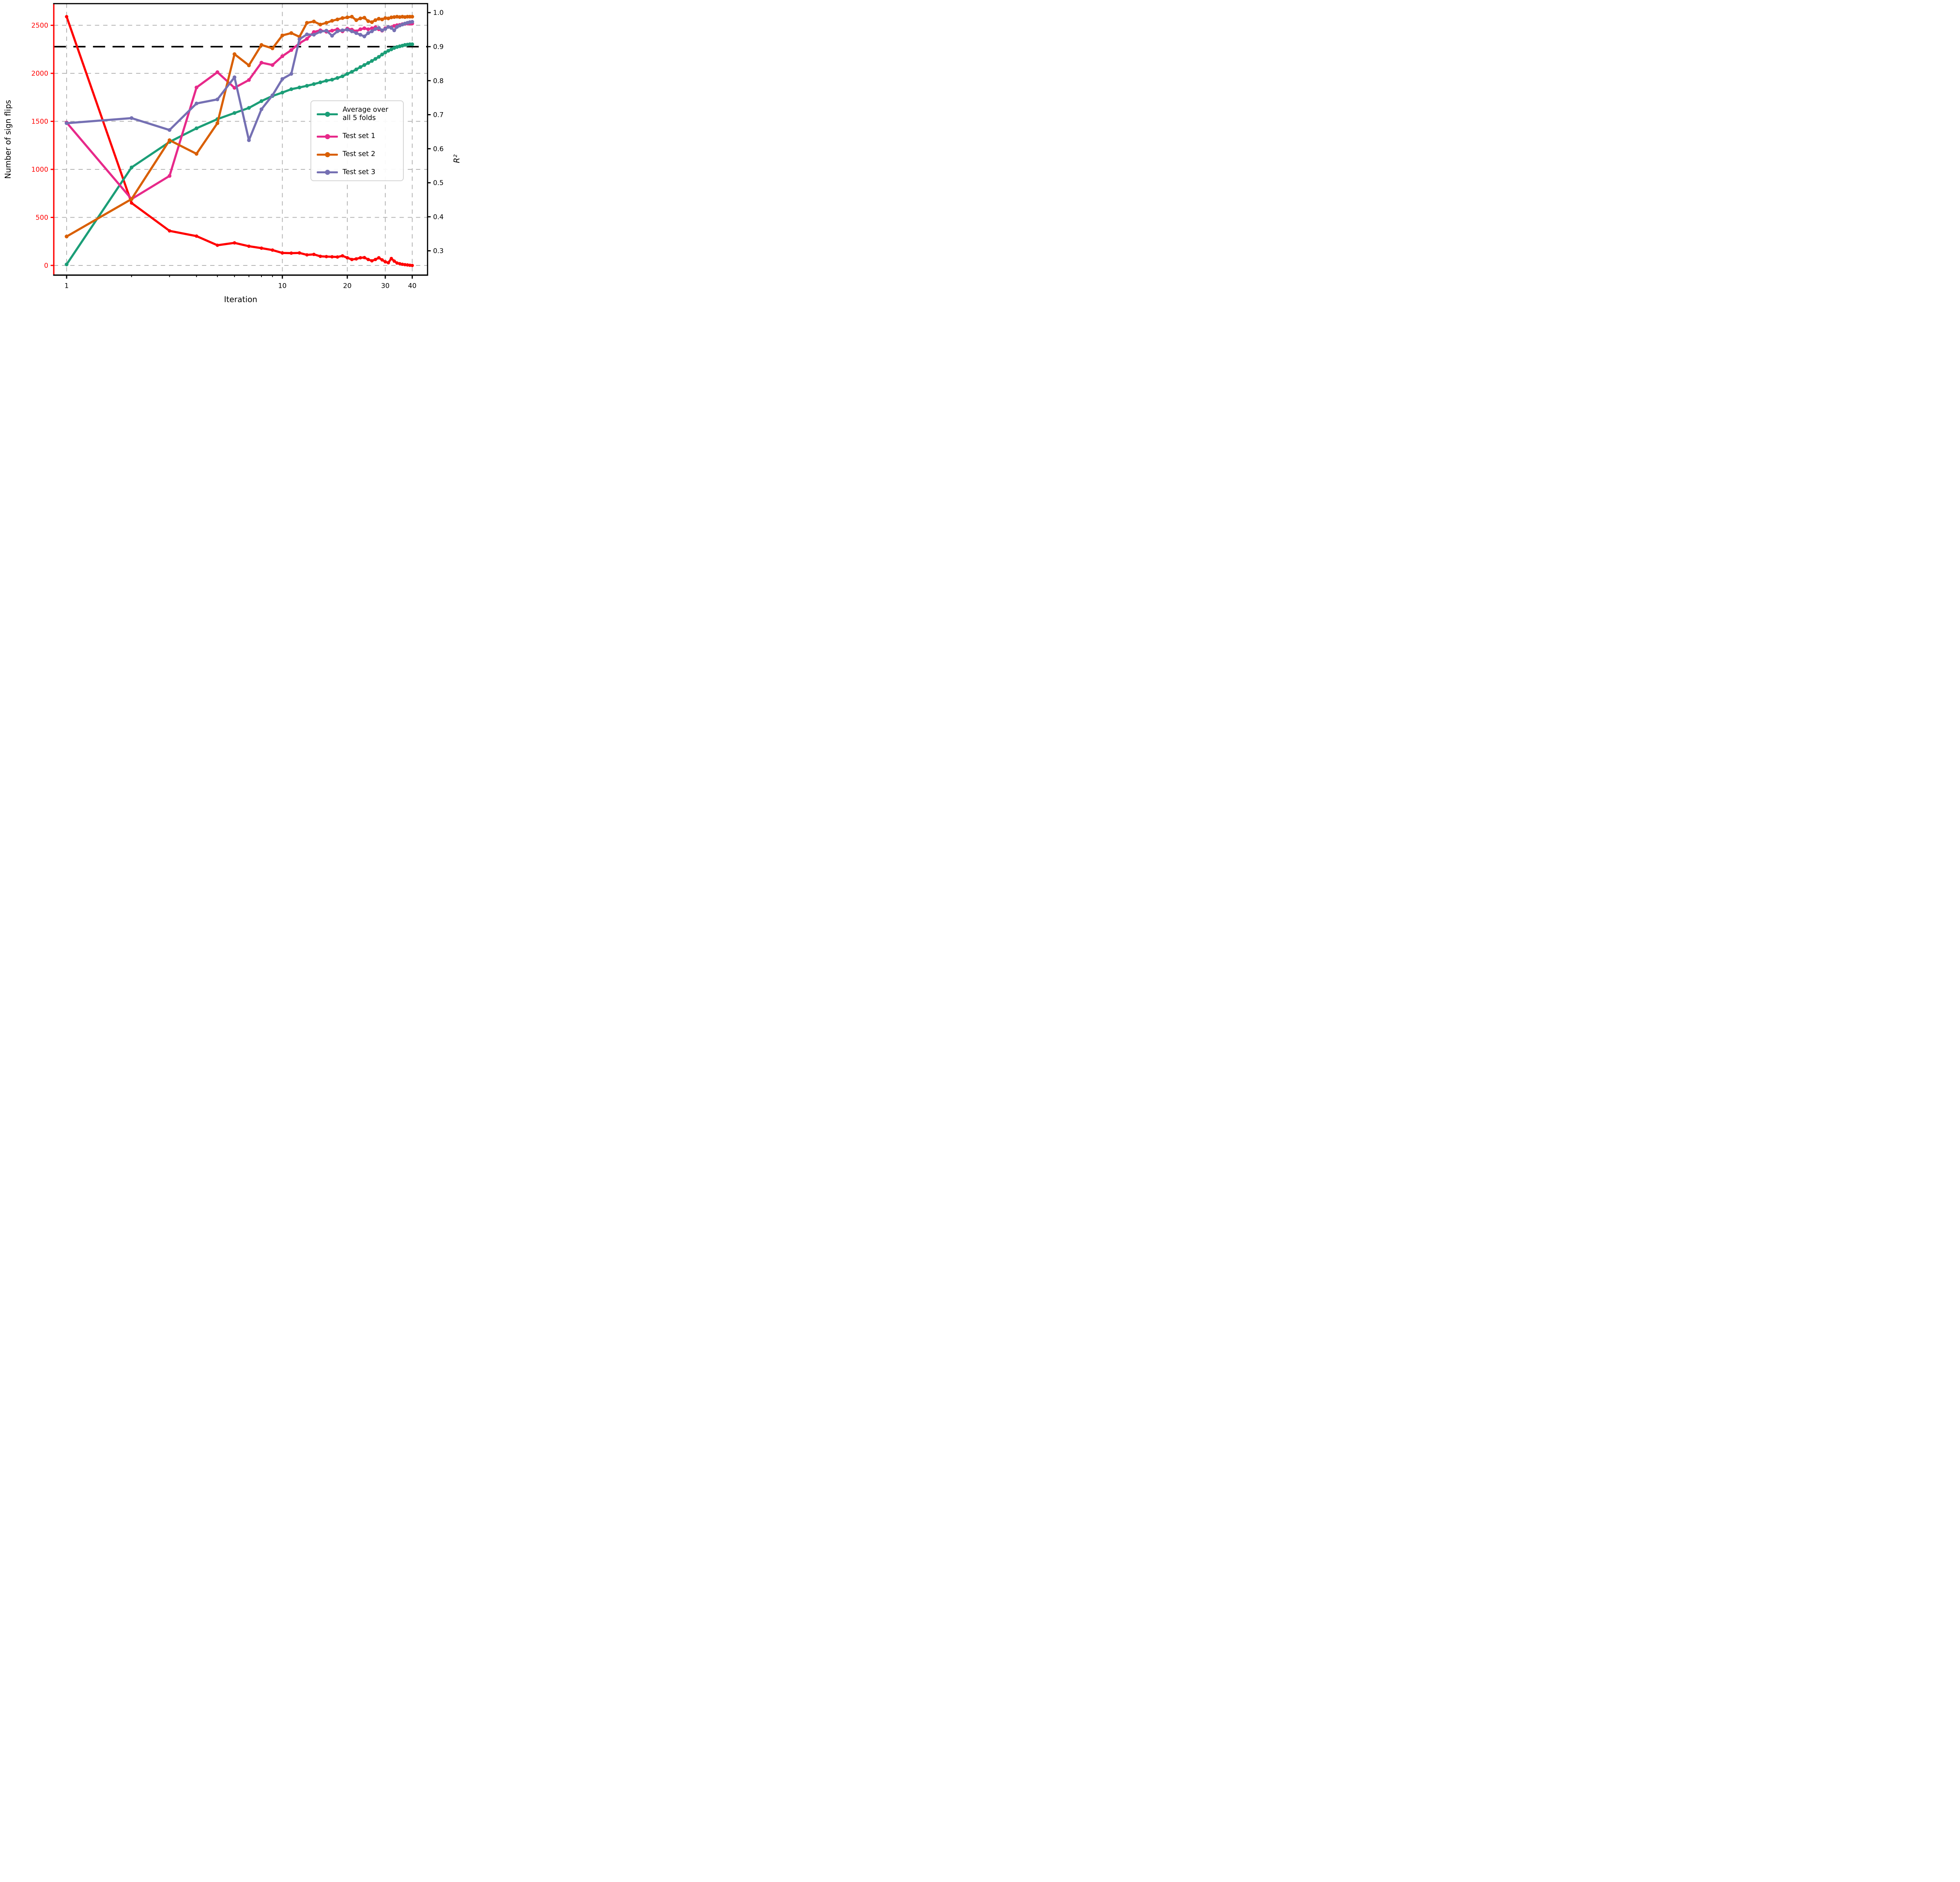  What do you see at coordinates (39, 74) in the screenshot?
I see `left-tick-label: 2000` at bounding box center [39, 74].